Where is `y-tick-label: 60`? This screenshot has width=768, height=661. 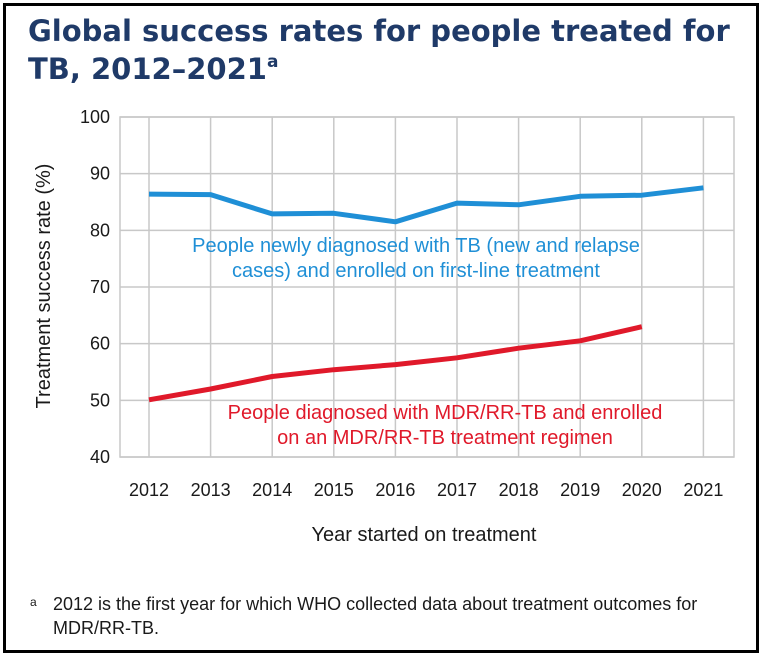
y-tick-label: 60 is located at coordinates (100, 344).